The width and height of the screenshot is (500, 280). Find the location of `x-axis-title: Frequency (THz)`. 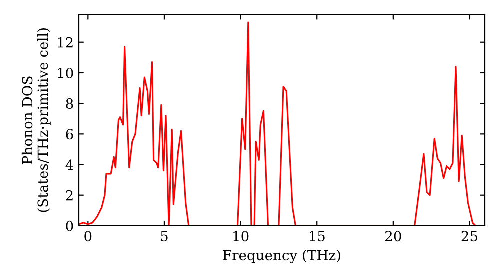

x-axis-title: Frequency (THz) is located at coordinates (281, 257).